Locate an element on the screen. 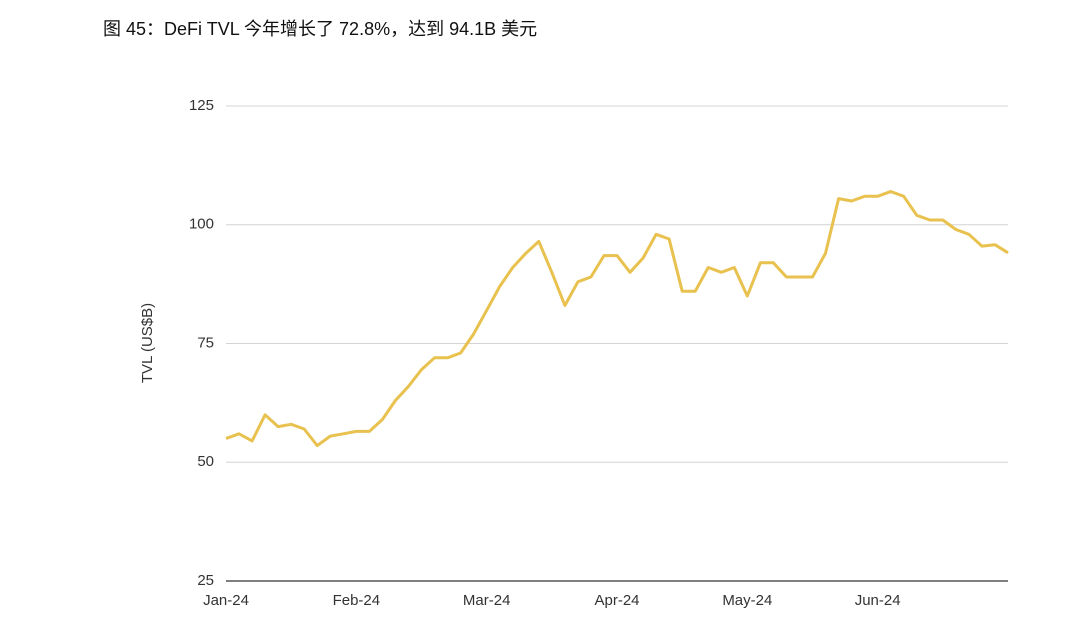 The width and height of the screenshot is (1080, 642). x-tick-label: Jan-24 is located at coordinates (226, 600).